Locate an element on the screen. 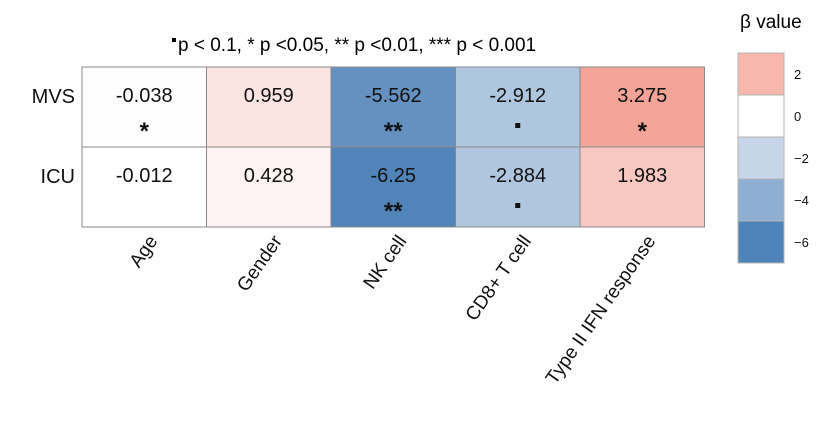 This screenshot has width=829, height=441. column-label: Age is located at coordinates (144, 252).